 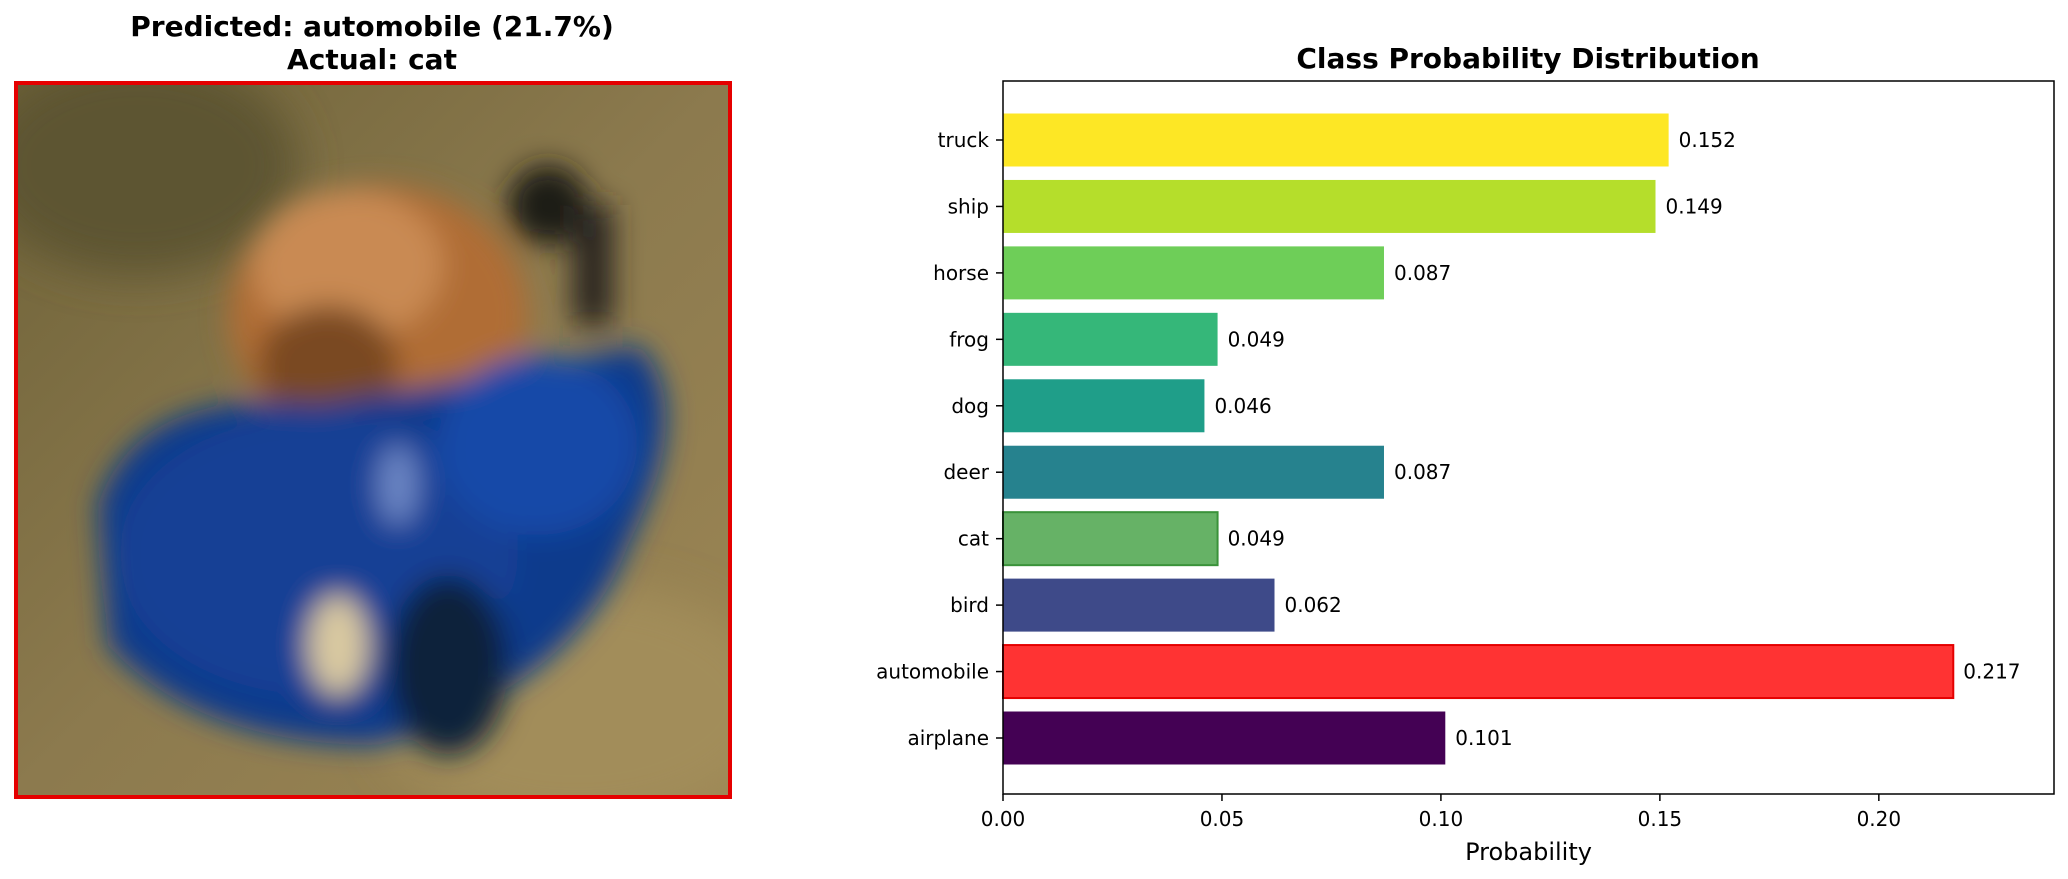 I want to click on value-label-airplane: 0.101, so click(x=1483, y=738).